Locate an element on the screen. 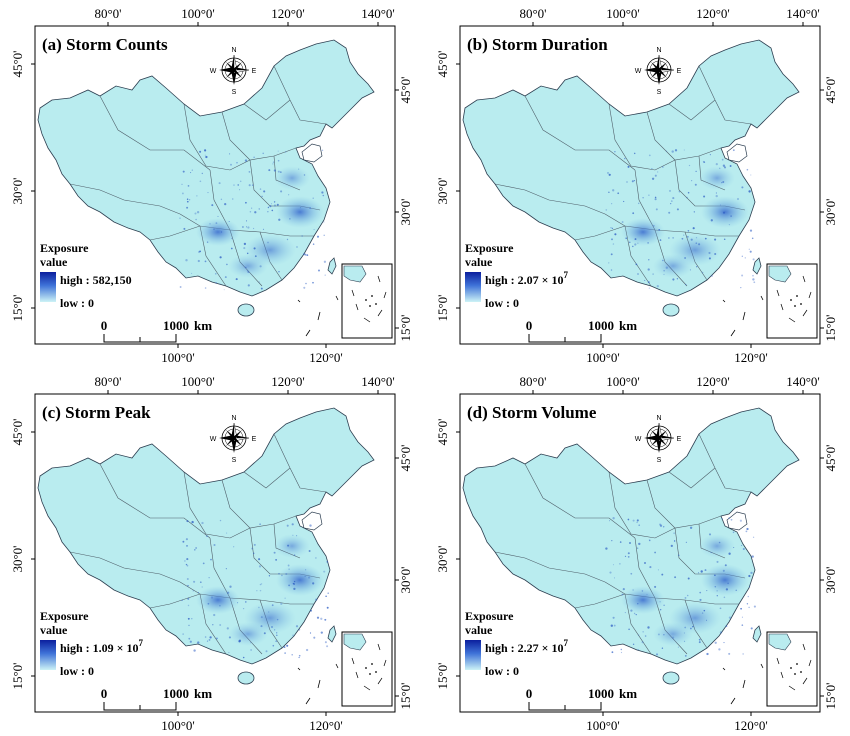 This screenshot has height=736, width=850. panel-title: (b) Storm Duration is located at coordinates (537, 44).